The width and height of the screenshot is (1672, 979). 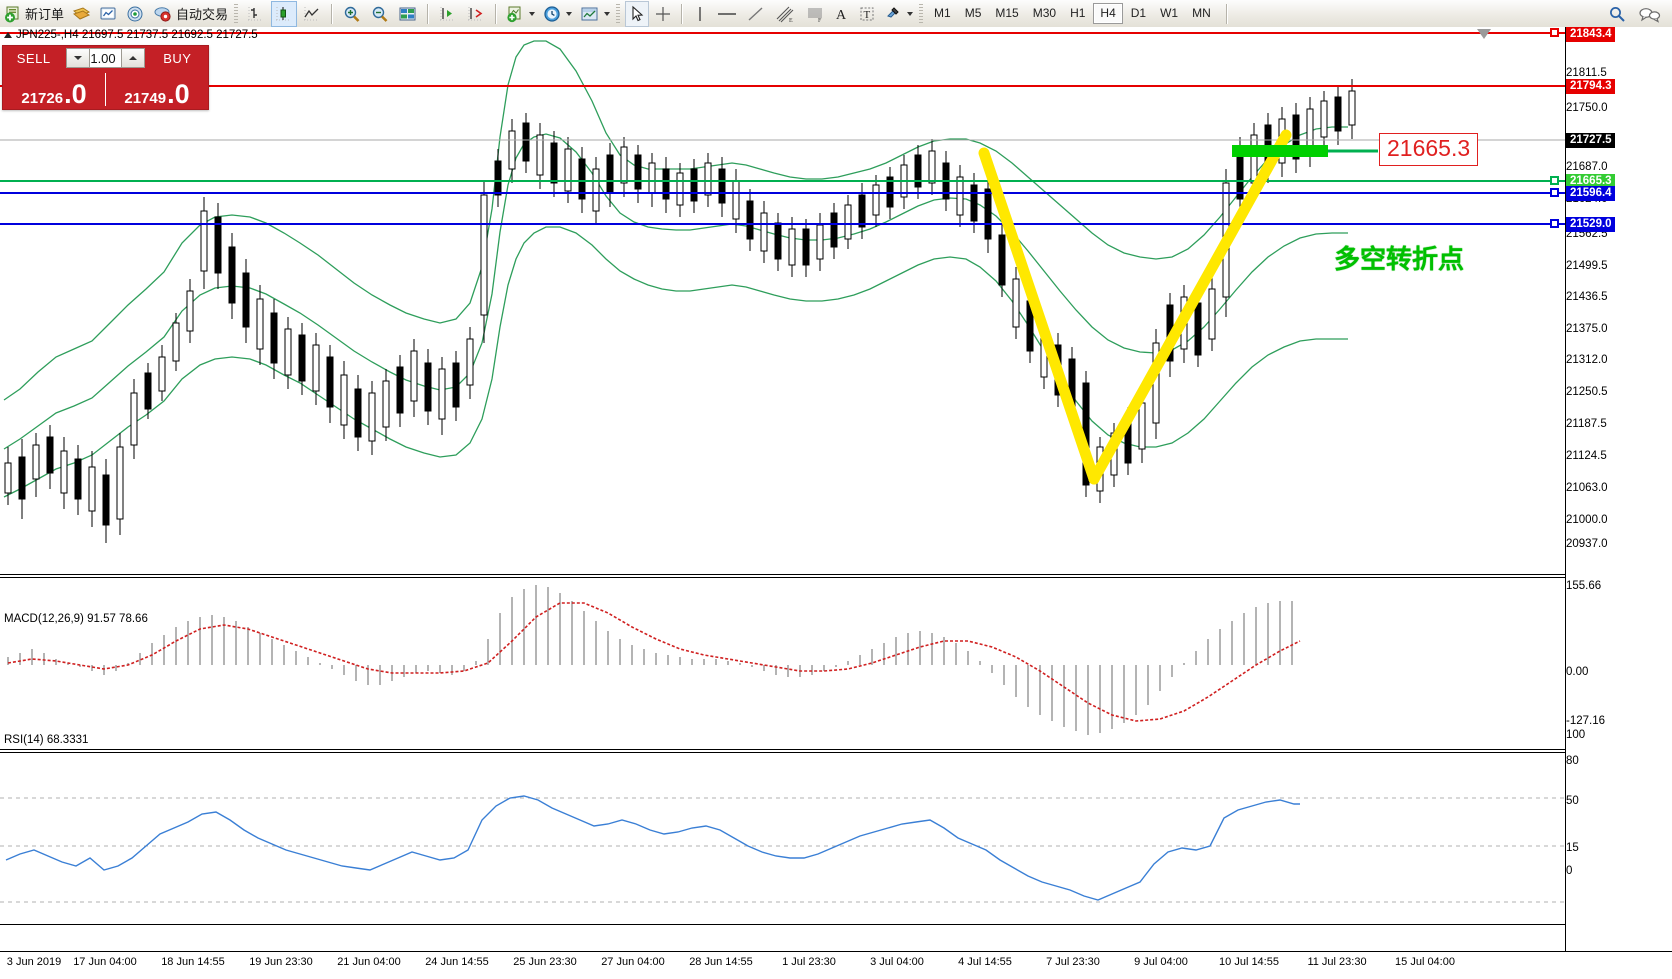 I want to click on macd-rsi-divider, so click(x=782, y=749).